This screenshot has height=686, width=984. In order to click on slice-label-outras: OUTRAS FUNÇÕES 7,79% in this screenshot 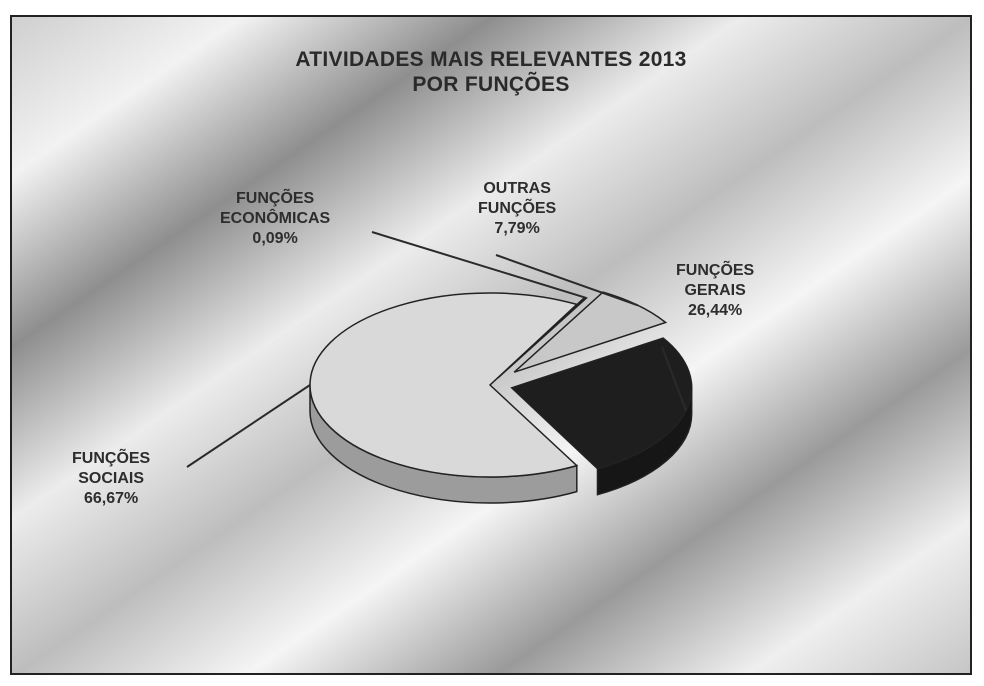, I will do `click(517, 208)`.